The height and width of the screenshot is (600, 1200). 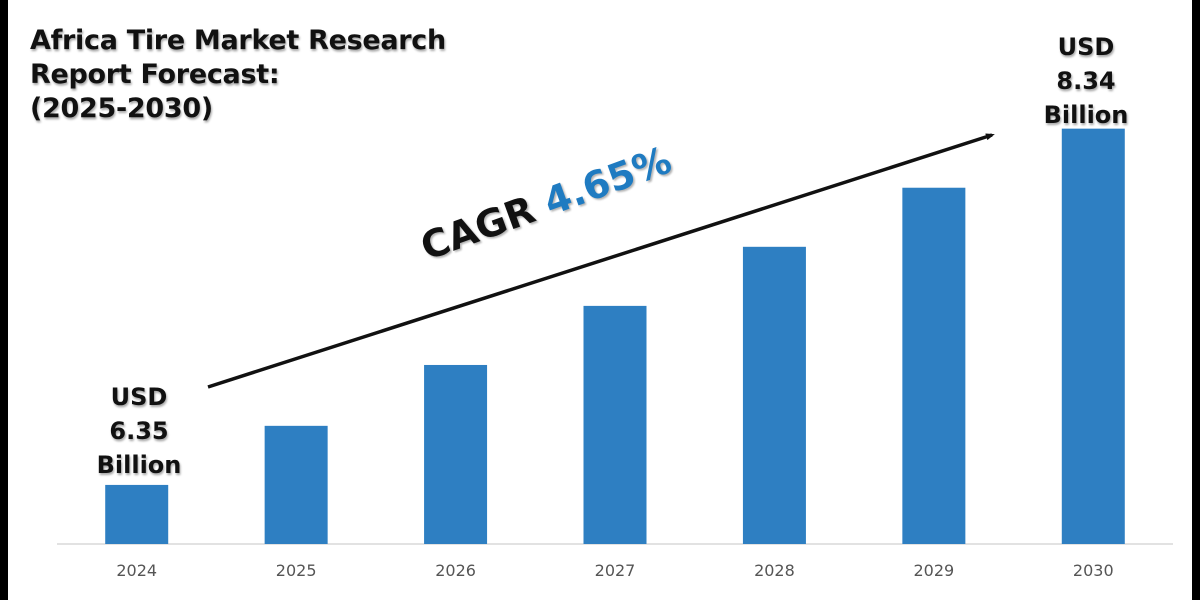 What do you see at coordinates (155, 74) in the screenshot?
I see `title-line-2: Report Forecast:` at bounding box center [155, 74].